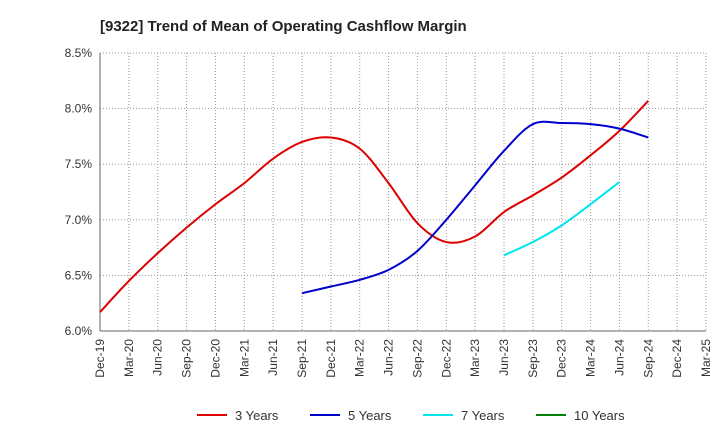  I want to click on legend: 3 Years 5 Years 7 Years 10 Years, so click(411, 415).